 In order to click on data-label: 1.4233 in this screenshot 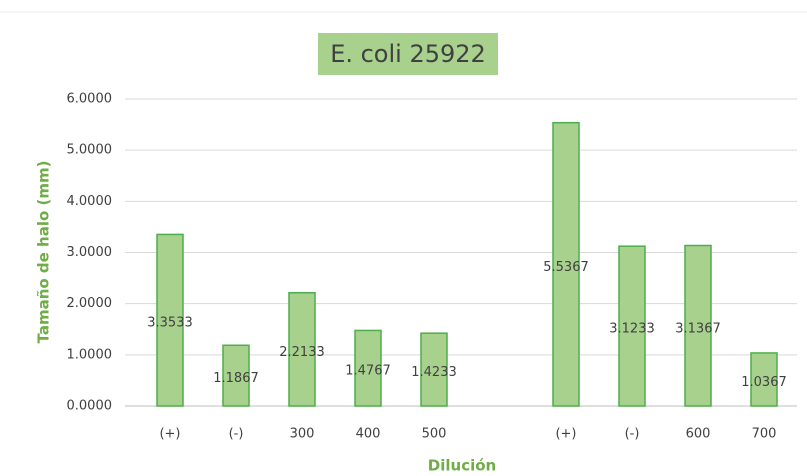, I will do `click(434, 372)`.